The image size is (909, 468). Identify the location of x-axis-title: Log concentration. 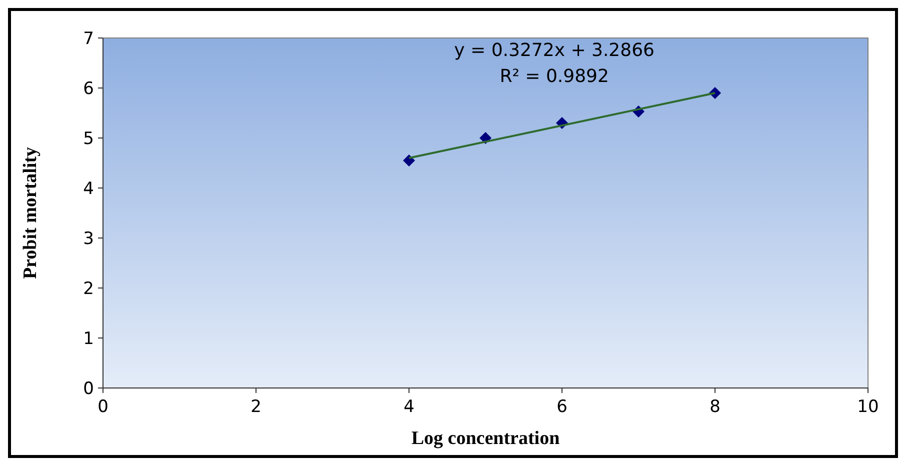
(485, 438).